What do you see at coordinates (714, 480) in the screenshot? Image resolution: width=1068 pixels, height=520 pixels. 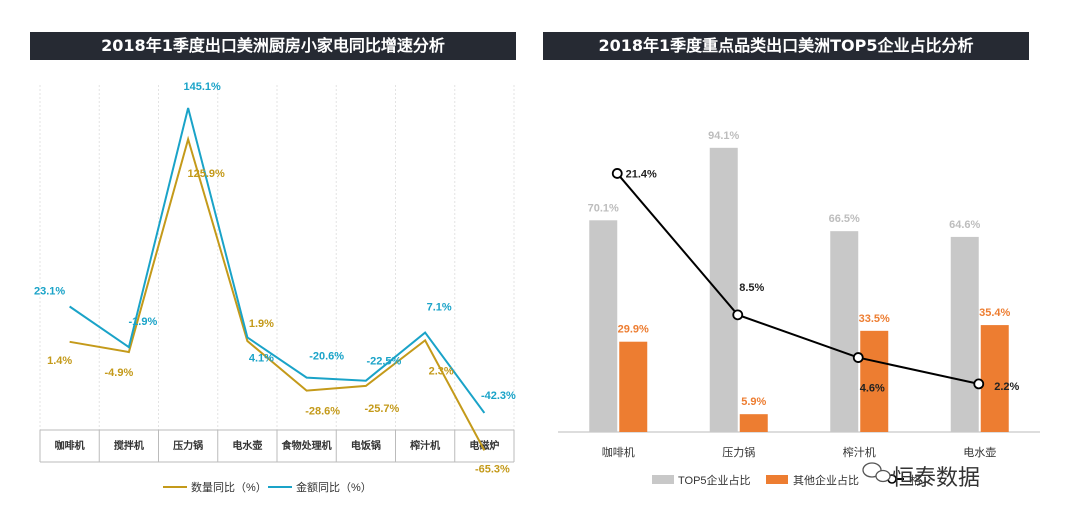 I see `legend-label: TOP5企业占比` at bounding box center [714, 480].